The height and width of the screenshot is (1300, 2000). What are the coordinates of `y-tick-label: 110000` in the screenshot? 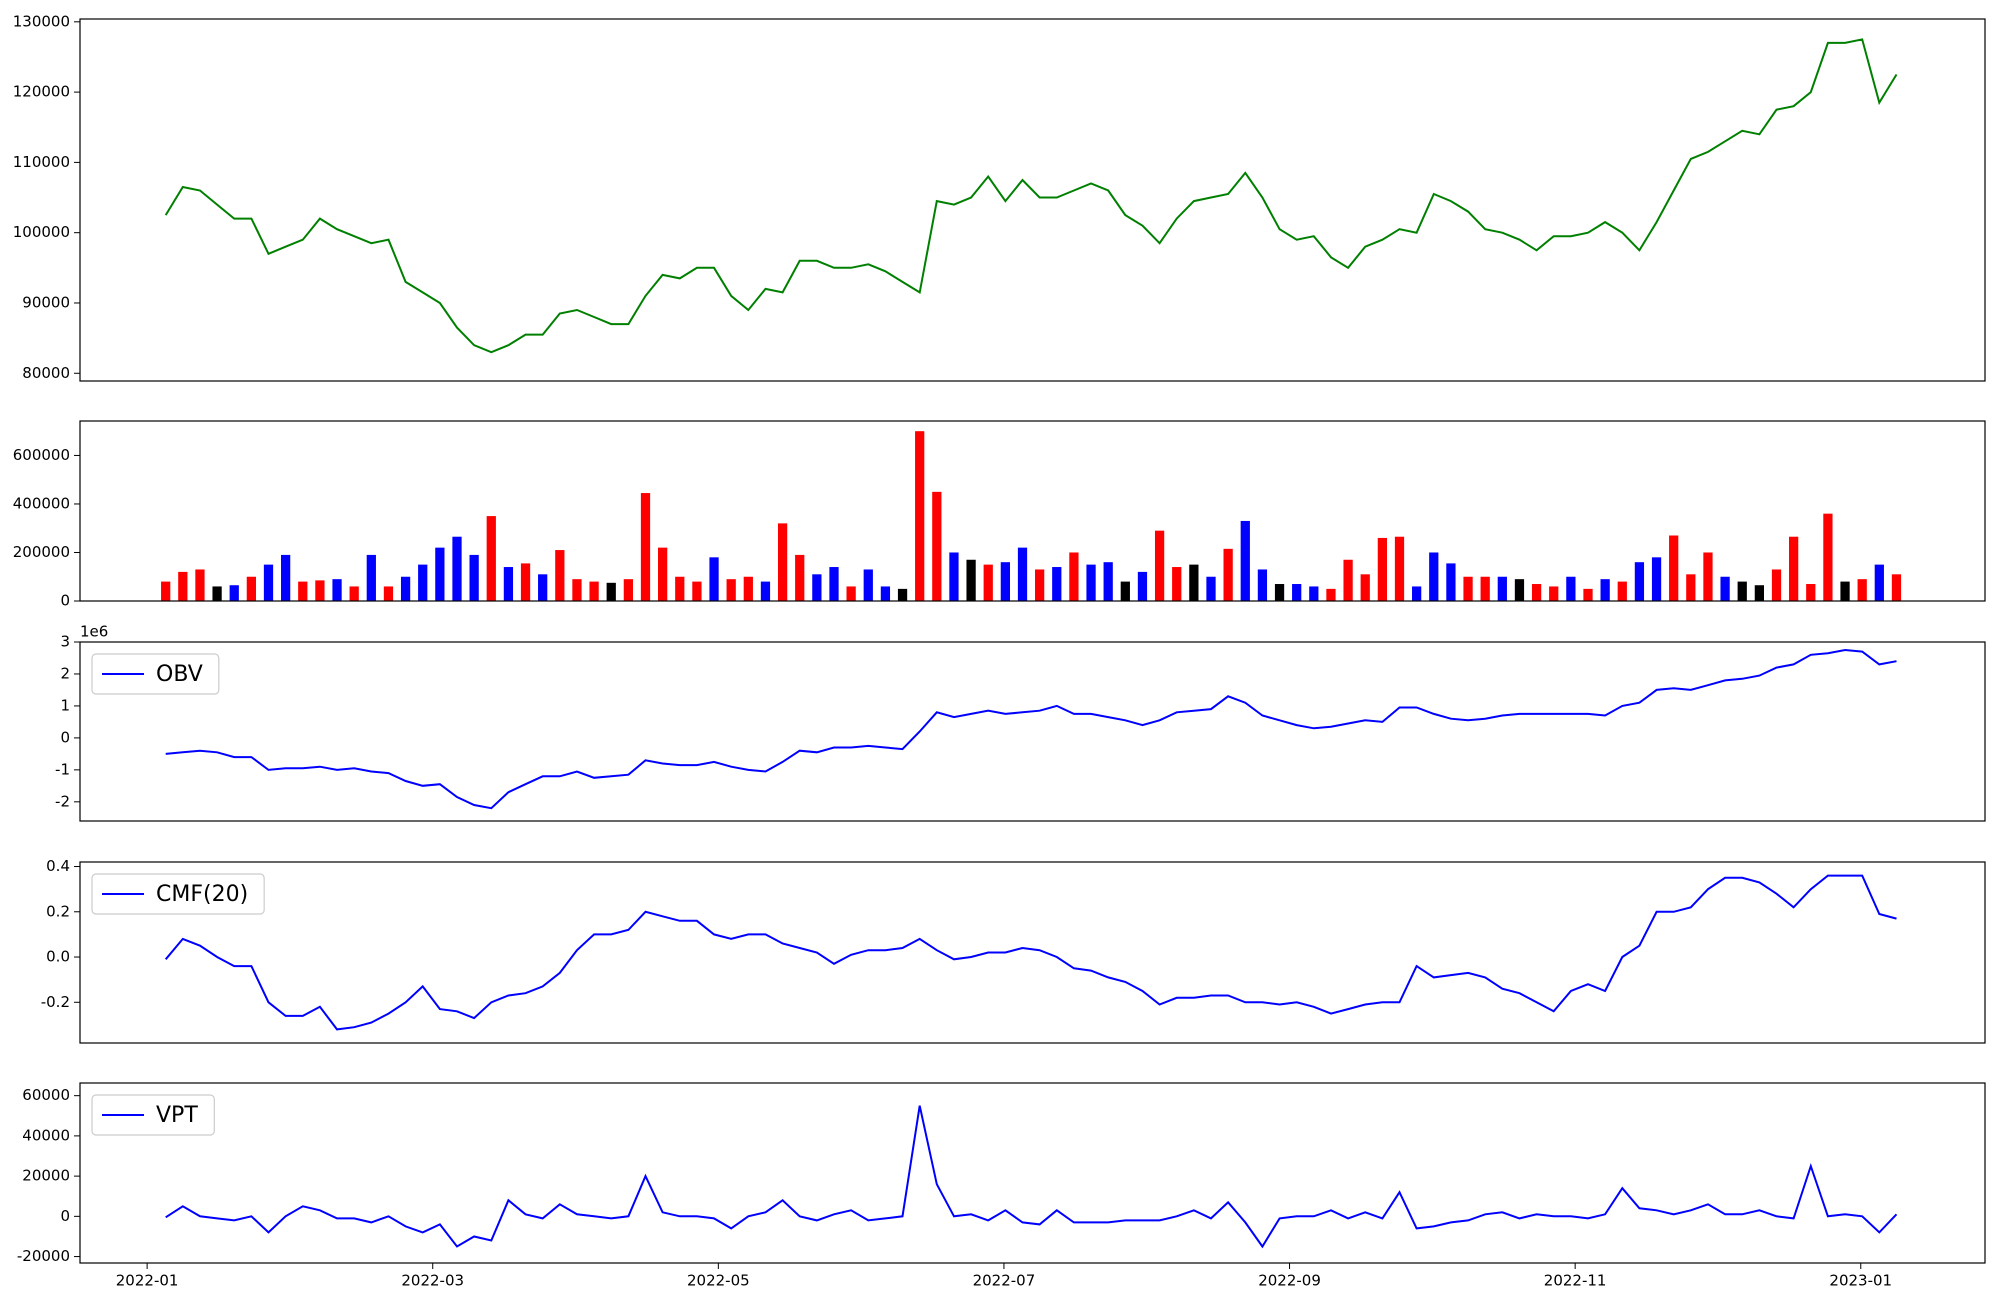 It's located at (41, 162).